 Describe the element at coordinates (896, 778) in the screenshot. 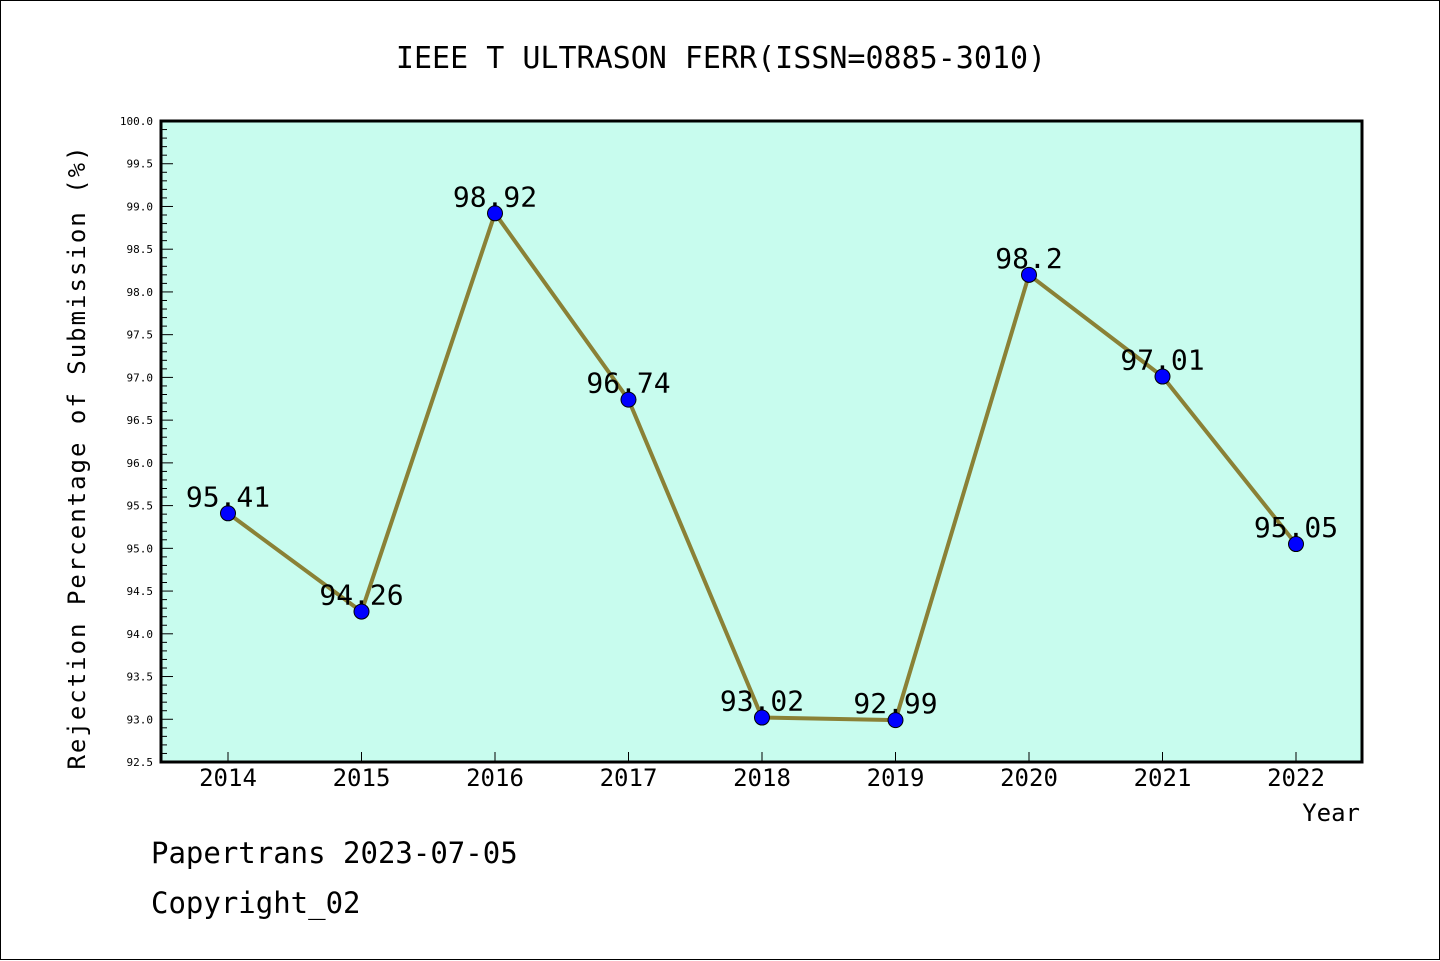

I see `x-tick-label: 2019` at that location.